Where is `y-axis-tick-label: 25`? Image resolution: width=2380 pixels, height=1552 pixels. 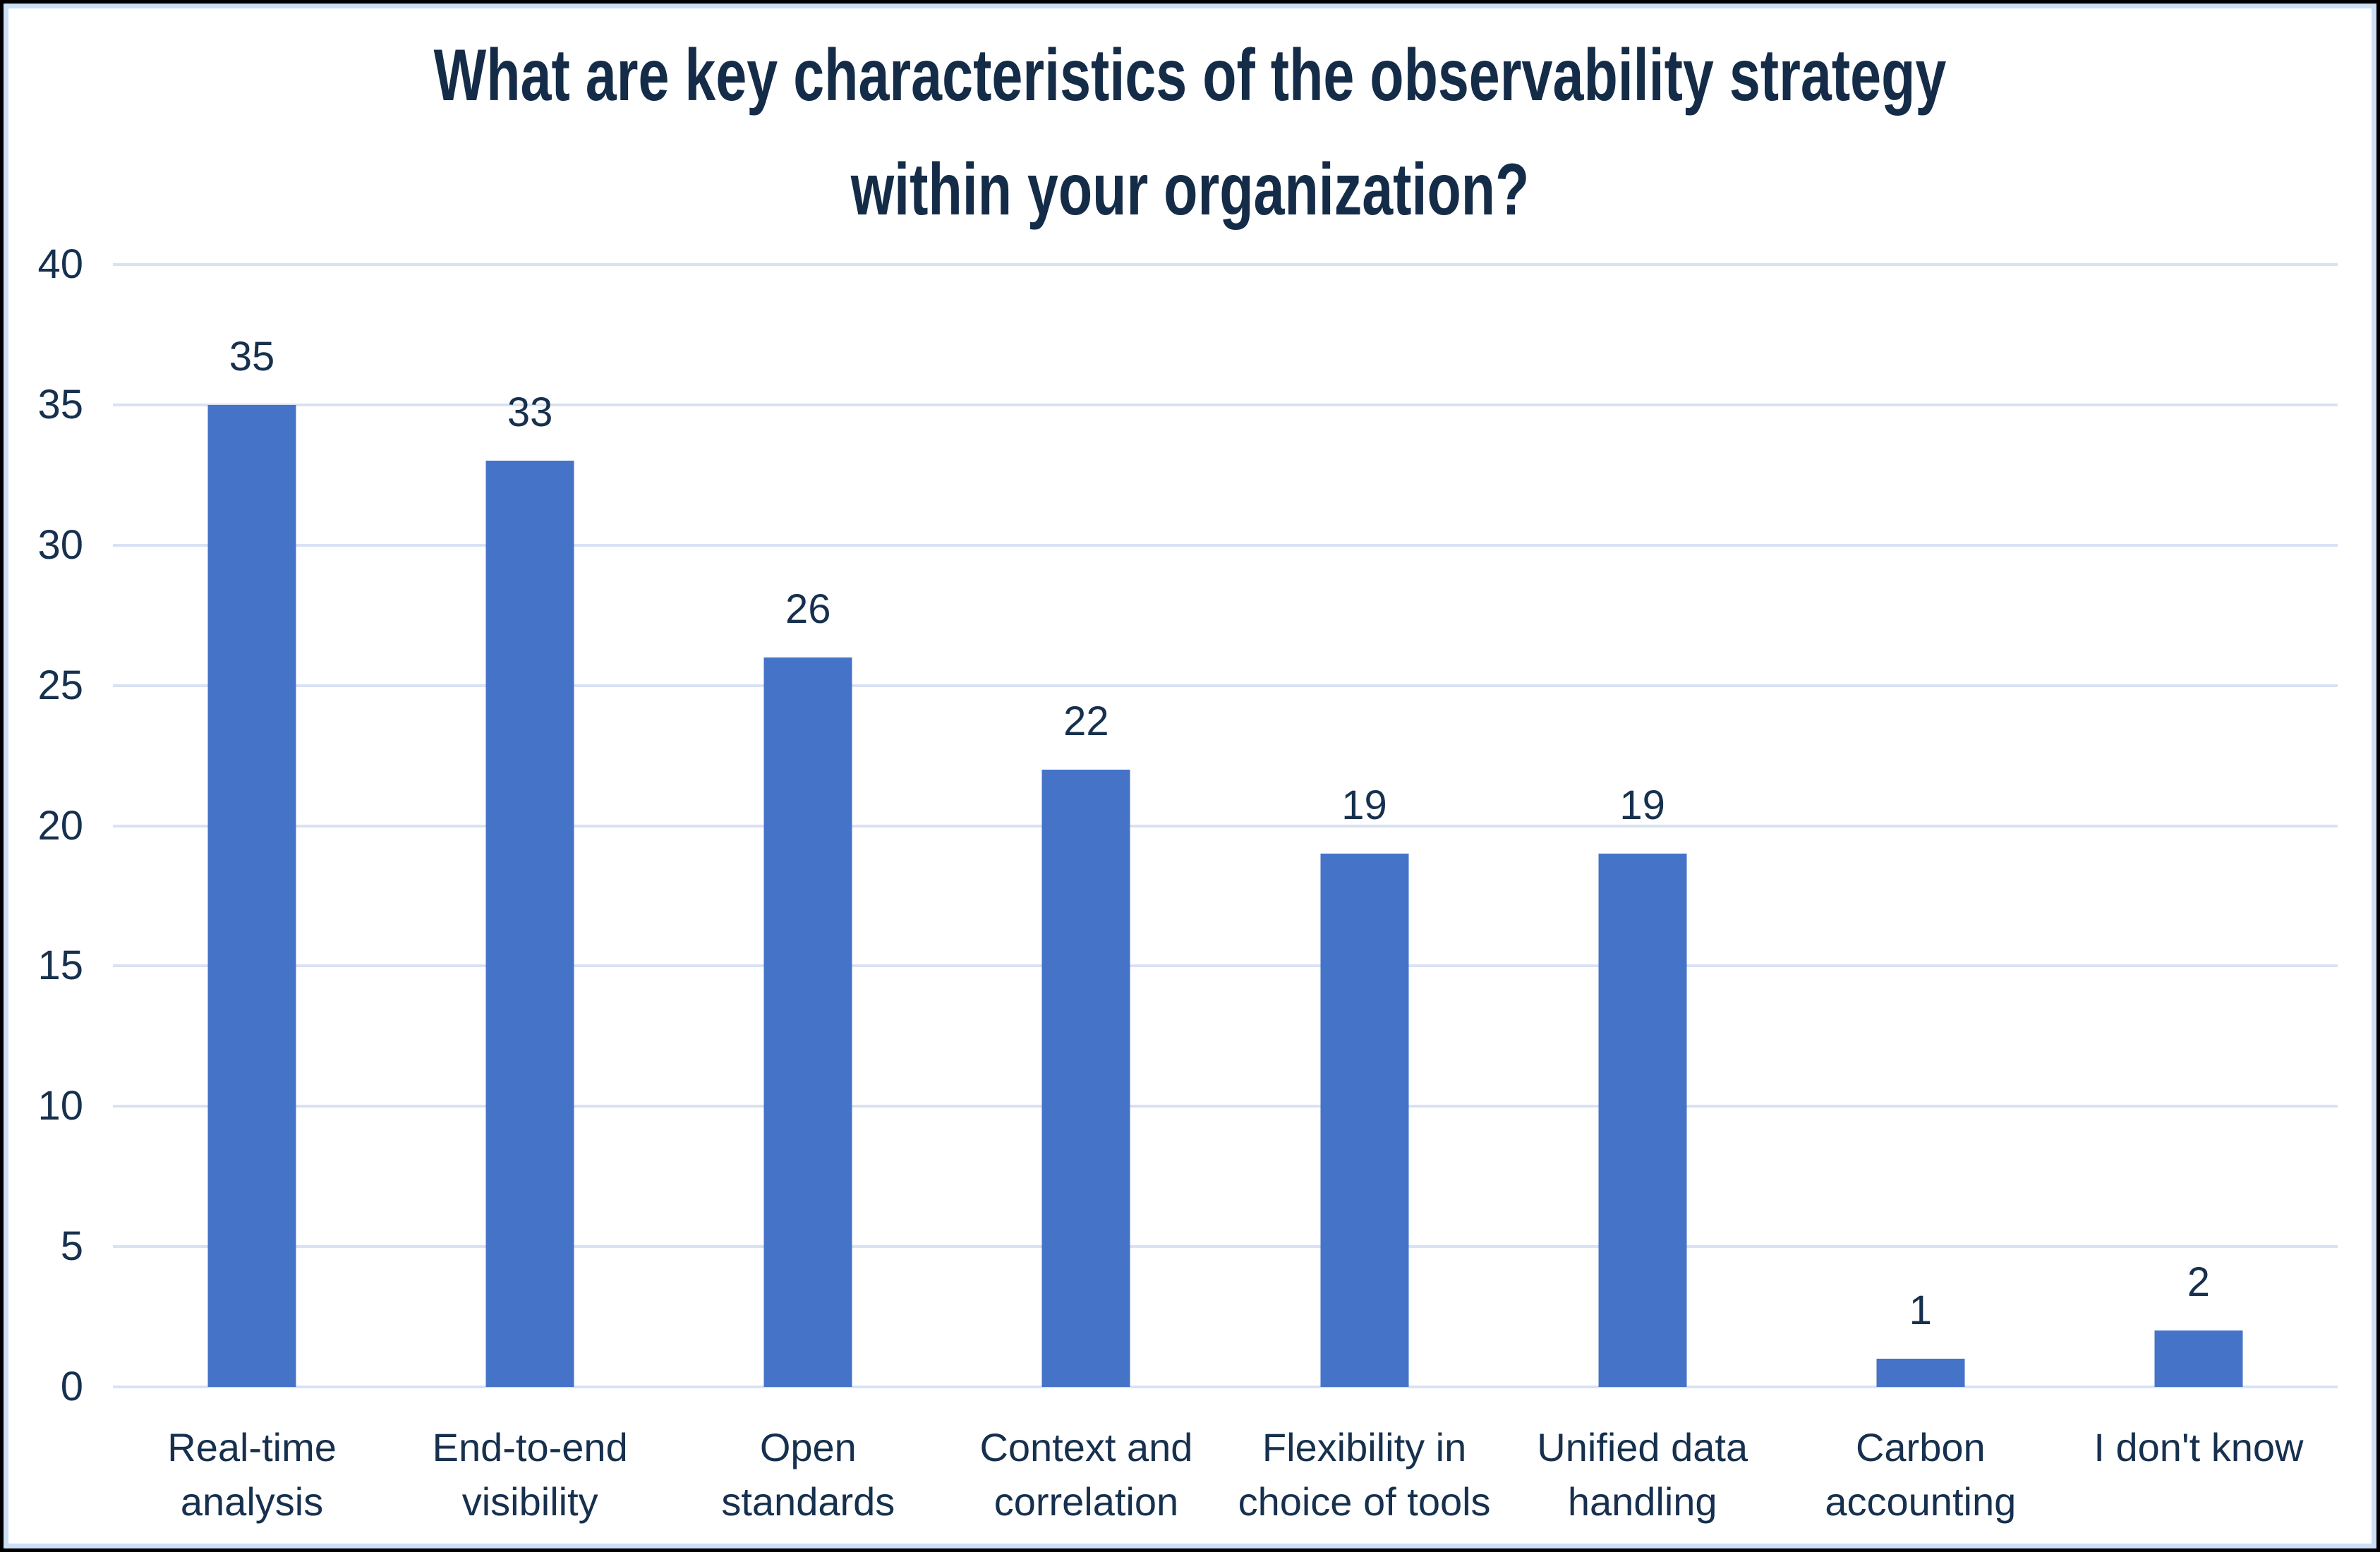
y-axis-tick-label: 25 is located at coordinates (60, 685).